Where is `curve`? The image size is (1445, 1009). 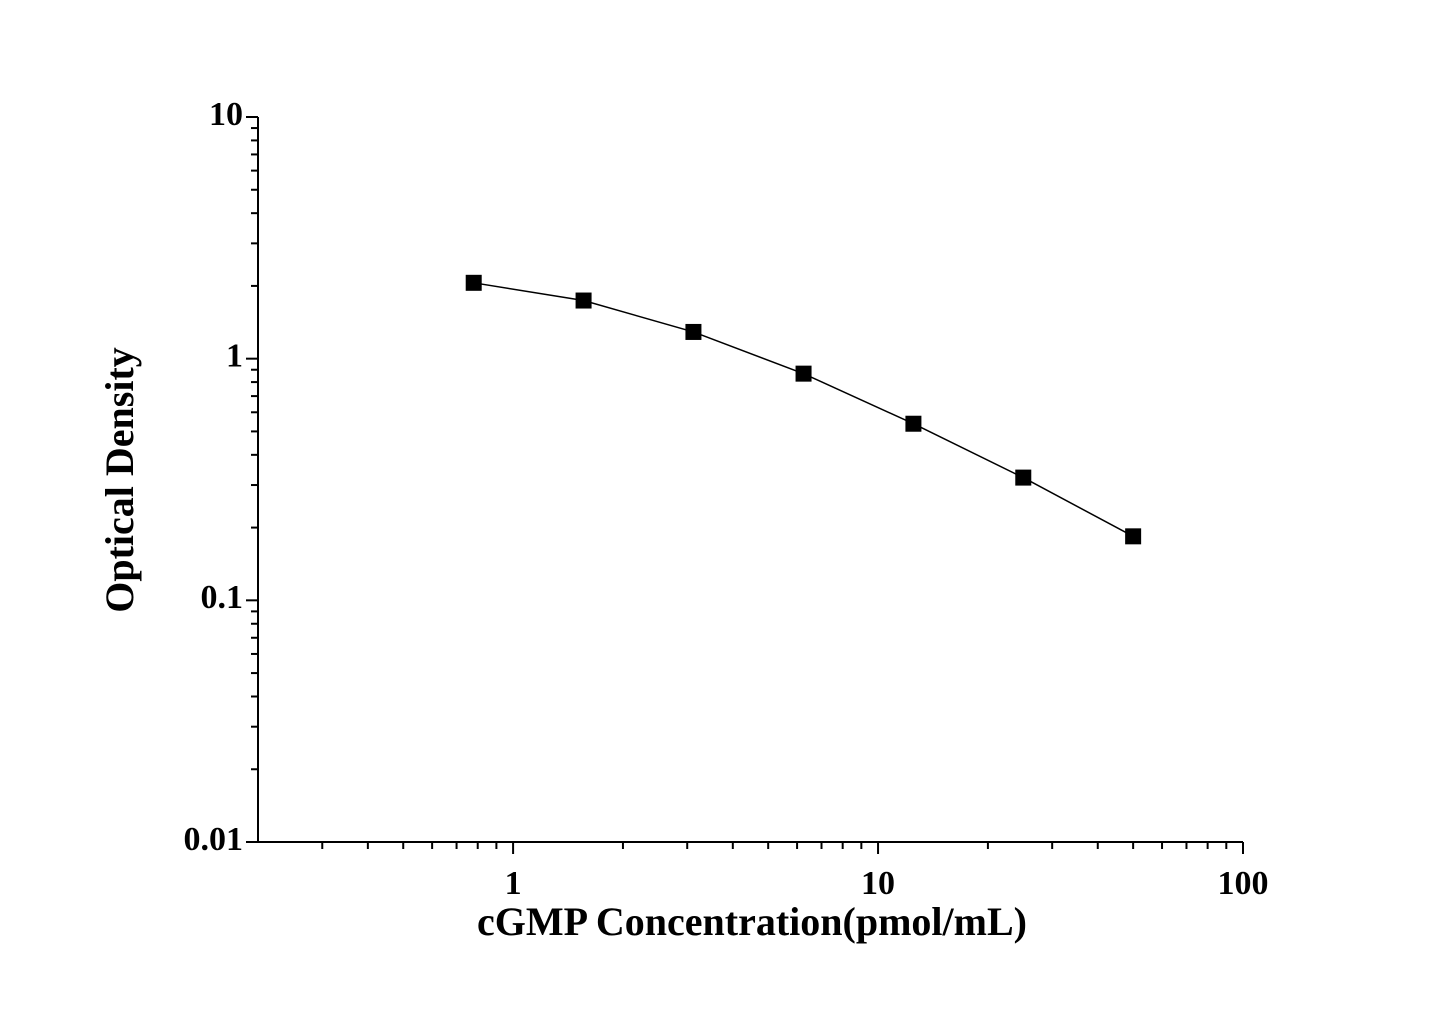
curve is located at coordinates (803, 409).